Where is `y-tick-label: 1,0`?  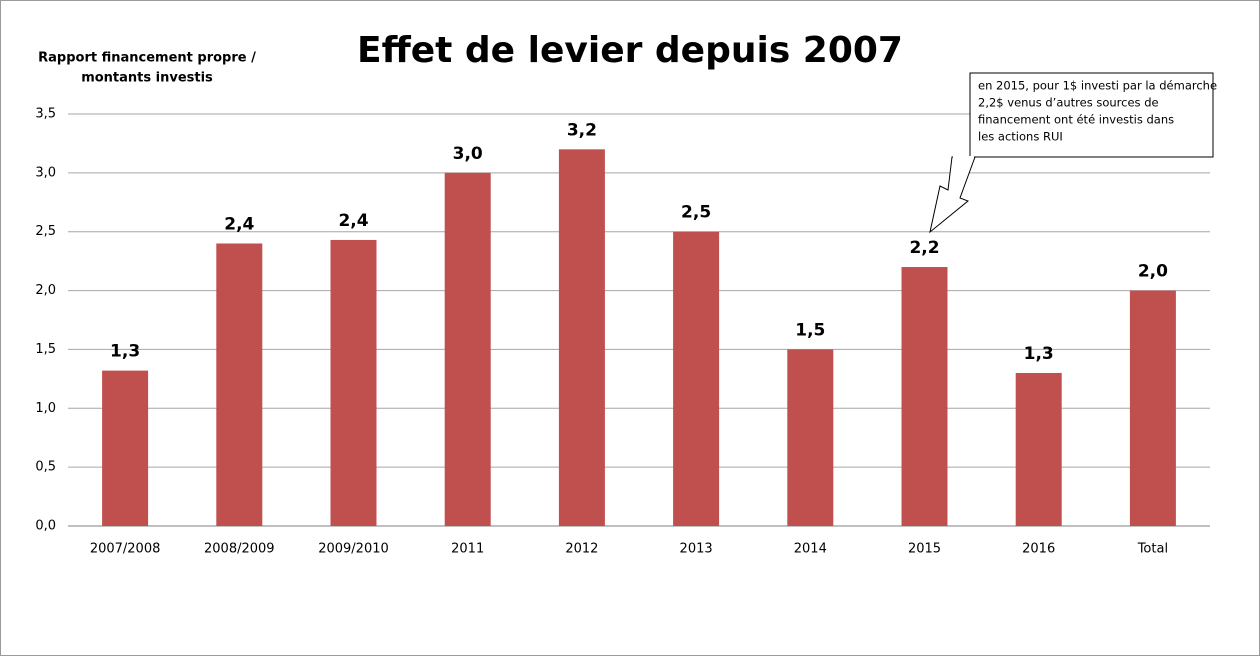 y-tick-label: 1,0 is located at coordinates (45, 408).